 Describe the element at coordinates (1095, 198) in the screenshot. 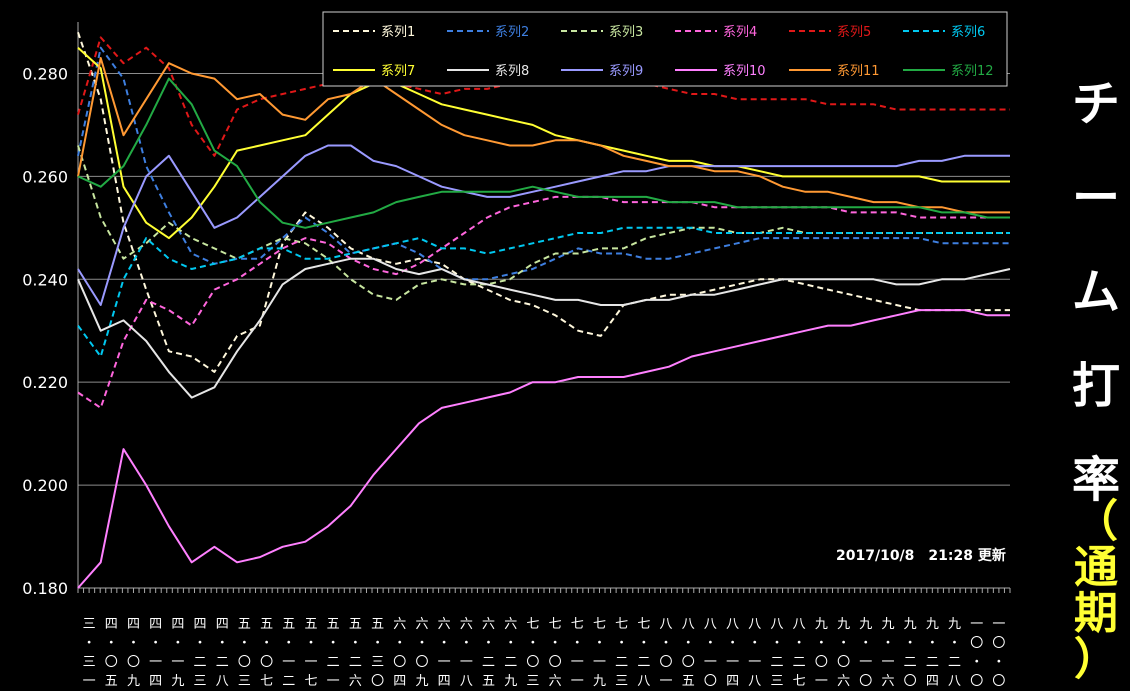

I see `title-char: ー` at that location.